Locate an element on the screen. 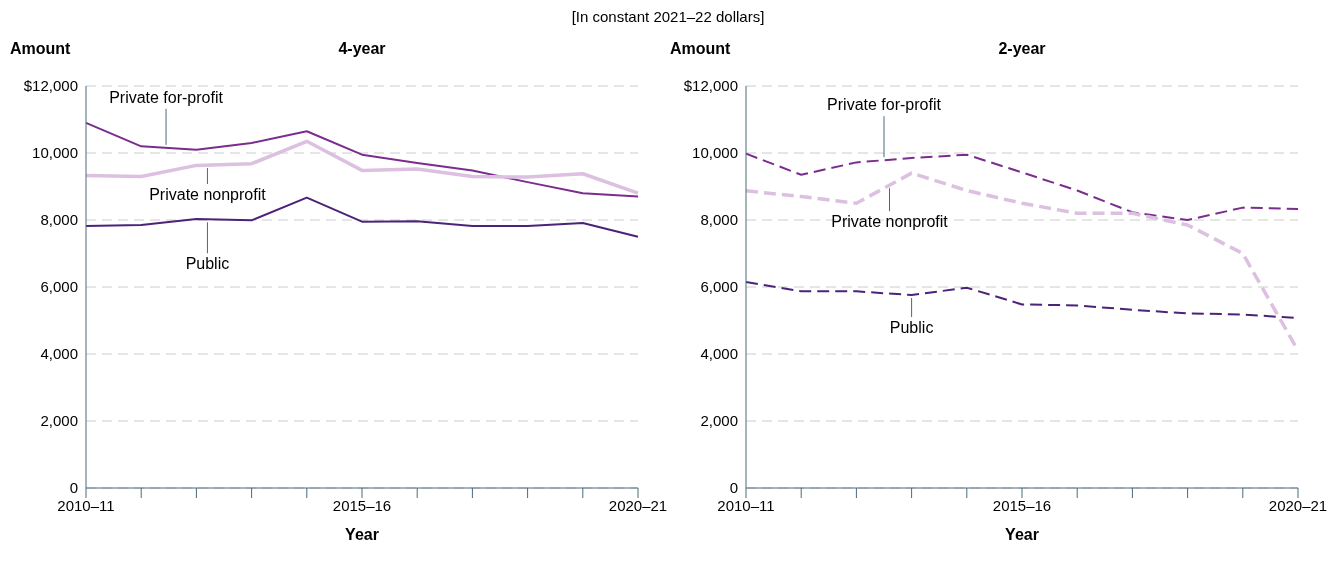  series-label: Public is located at coordinates (911, 328).